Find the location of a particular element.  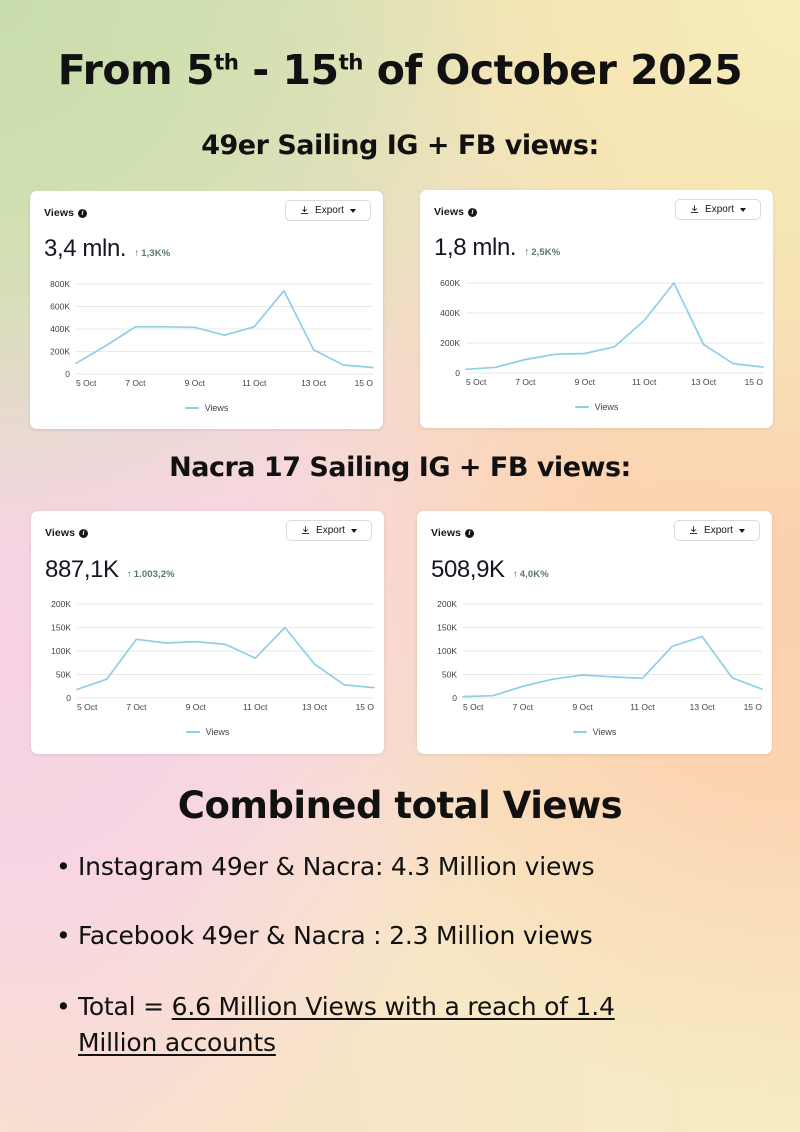

svg-text: 600K is located at coordinates (60, 307).